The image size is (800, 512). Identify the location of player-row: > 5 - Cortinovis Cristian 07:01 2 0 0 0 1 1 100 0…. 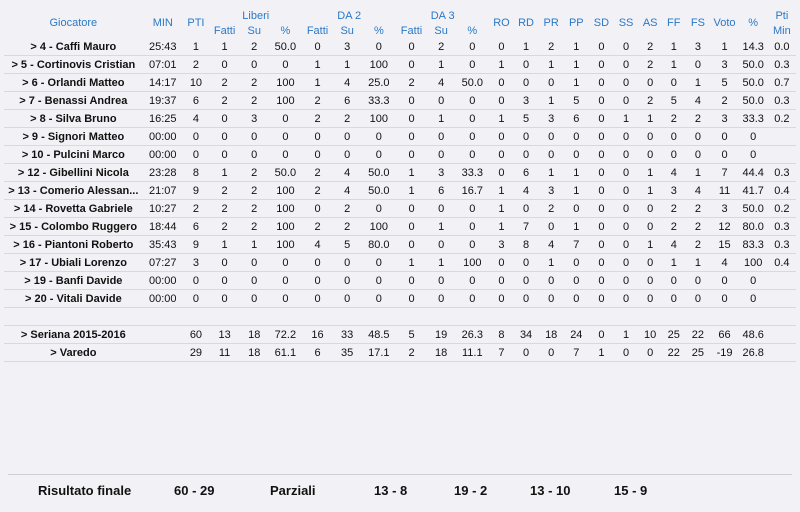
(400, 65).